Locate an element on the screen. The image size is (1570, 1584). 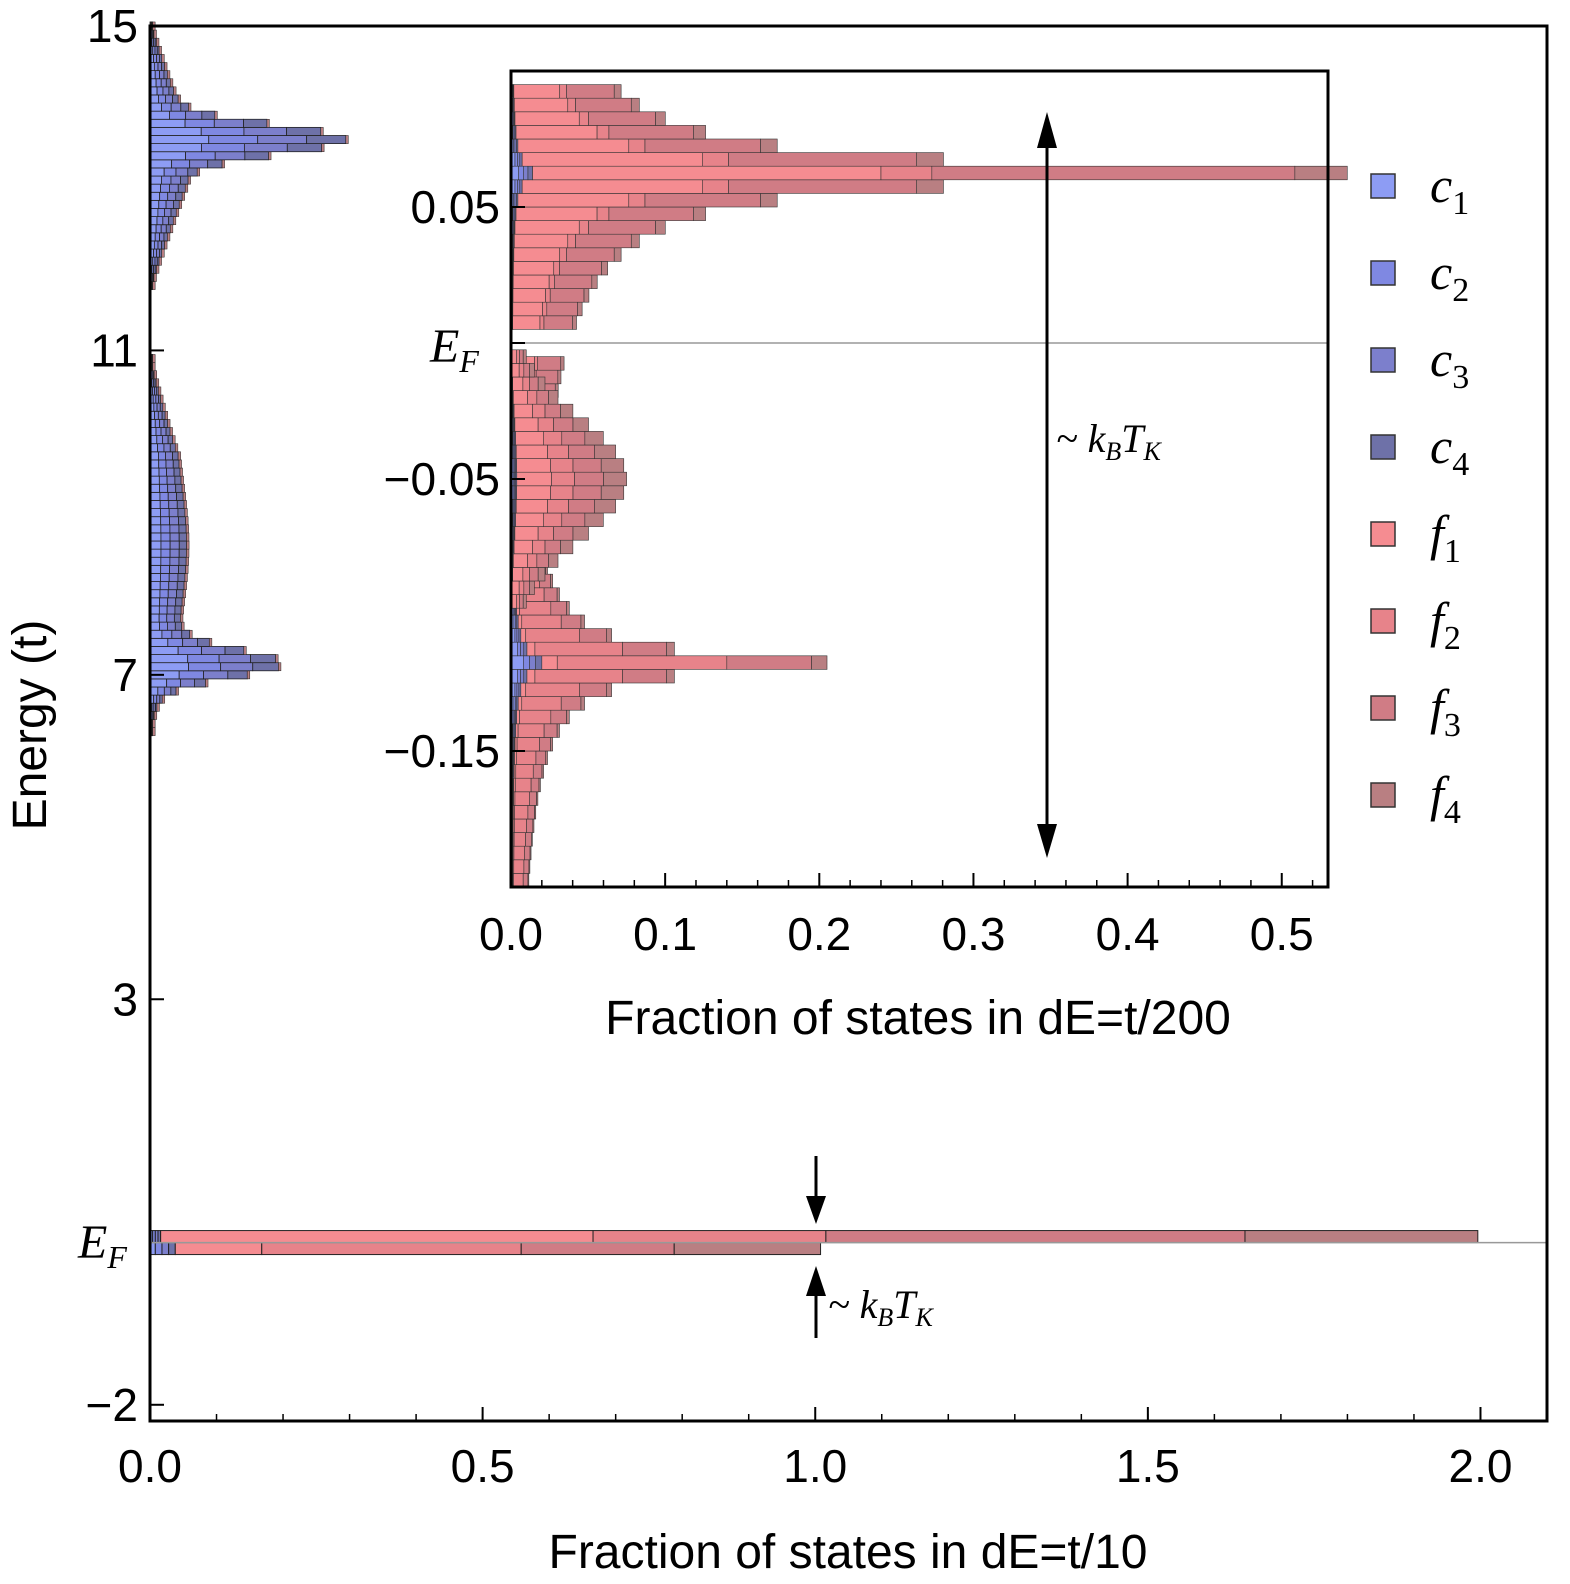
inset-fermi-label: EF is located at coordinates (454, 349).